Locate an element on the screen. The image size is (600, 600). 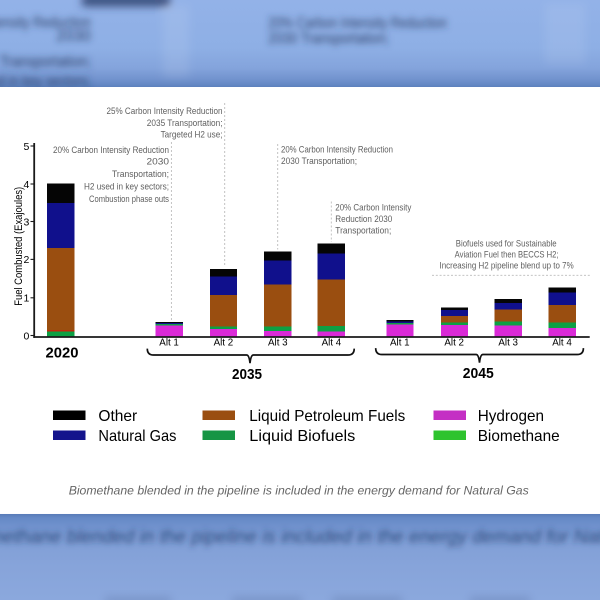
svg-text: 2035 is located at coordinates (247, 374).